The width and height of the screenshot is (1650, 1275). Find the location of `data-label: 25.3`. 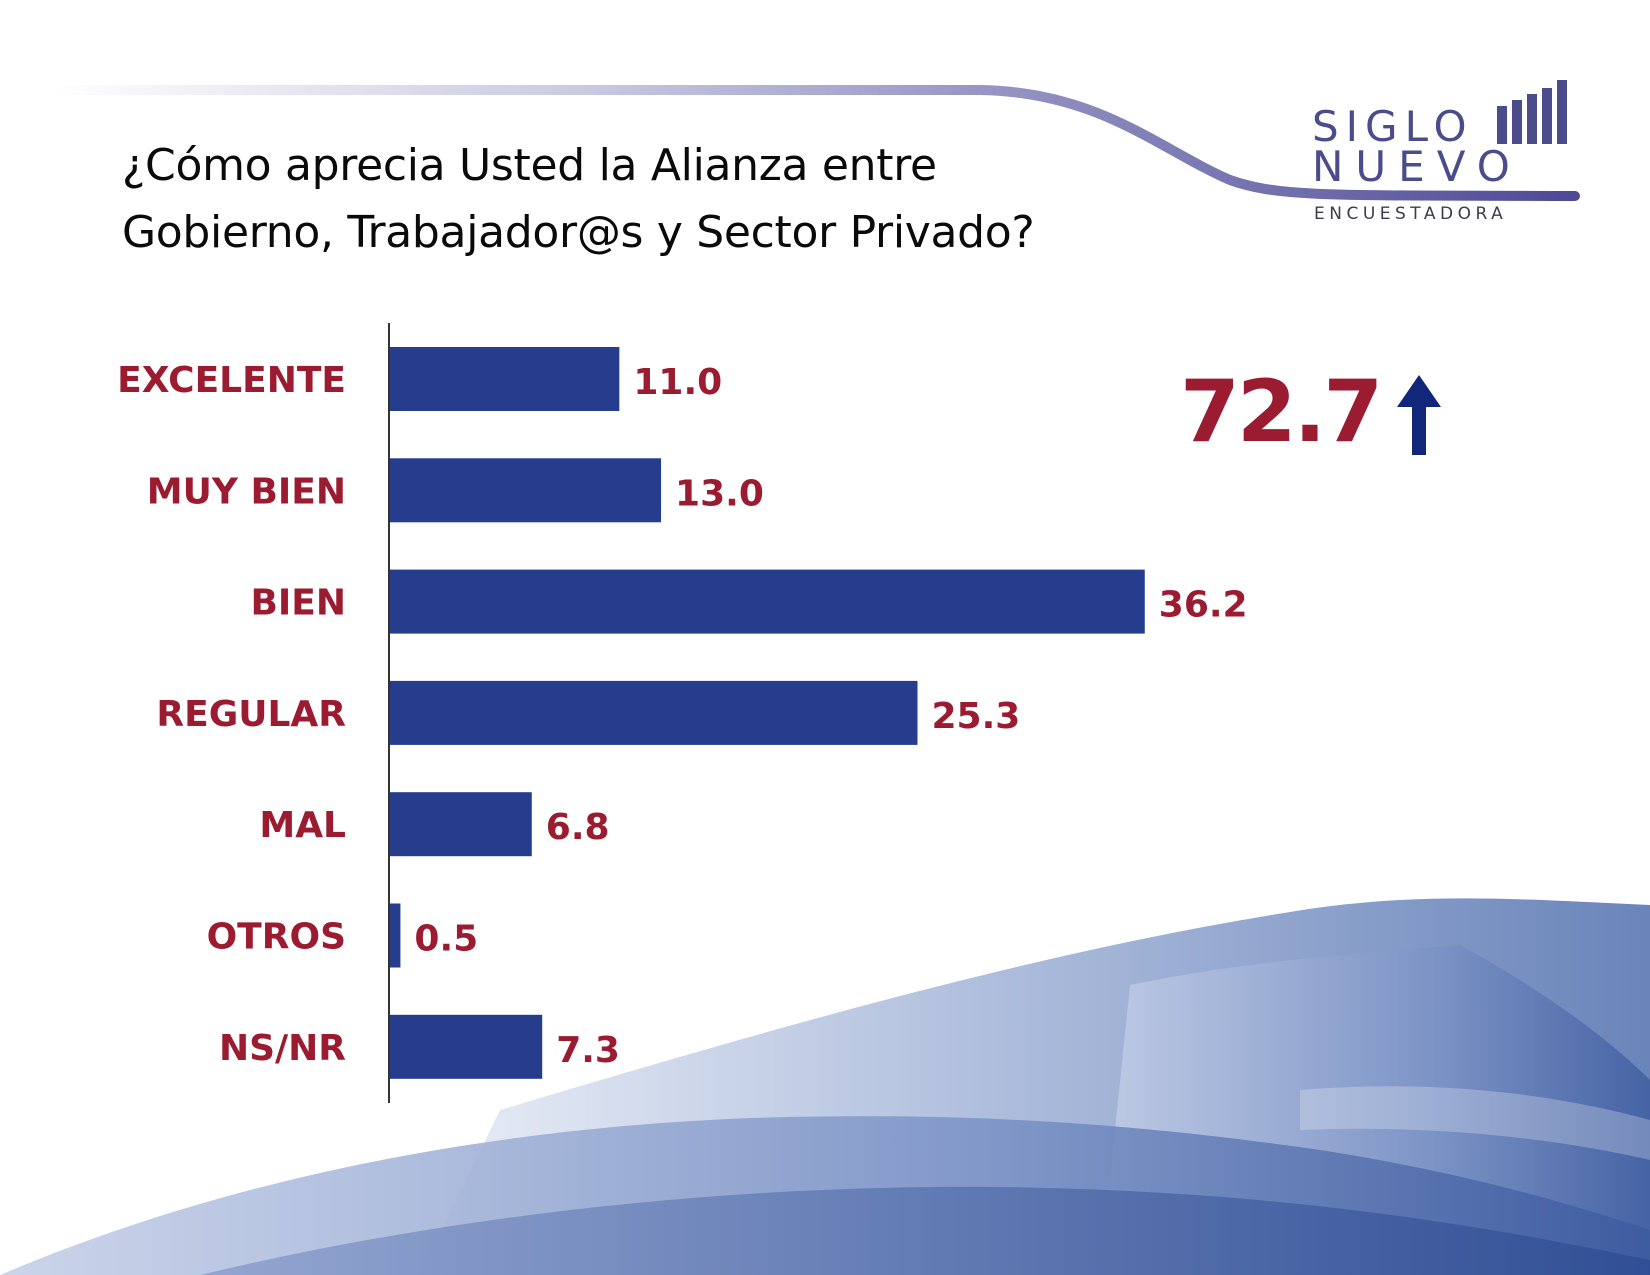

data-label: 25.3 is located at coordinates (976, 716).